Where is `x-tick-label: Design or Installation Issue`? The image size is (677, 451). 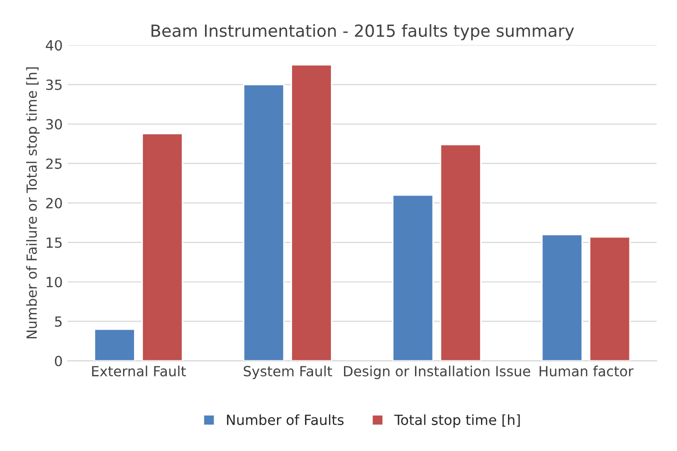 x-tick-label: Design or Installation Issue is located at coordinates (437, 373).